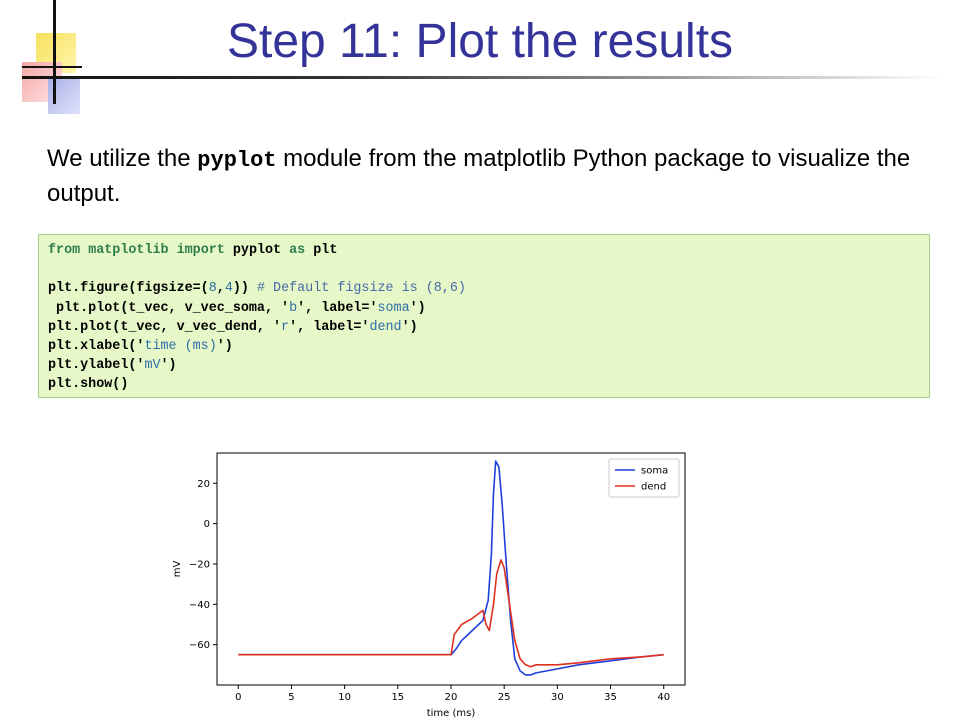 The height and width of the screenshot is (720, 960). I want to click on code-string: dend, so click(385, 327).